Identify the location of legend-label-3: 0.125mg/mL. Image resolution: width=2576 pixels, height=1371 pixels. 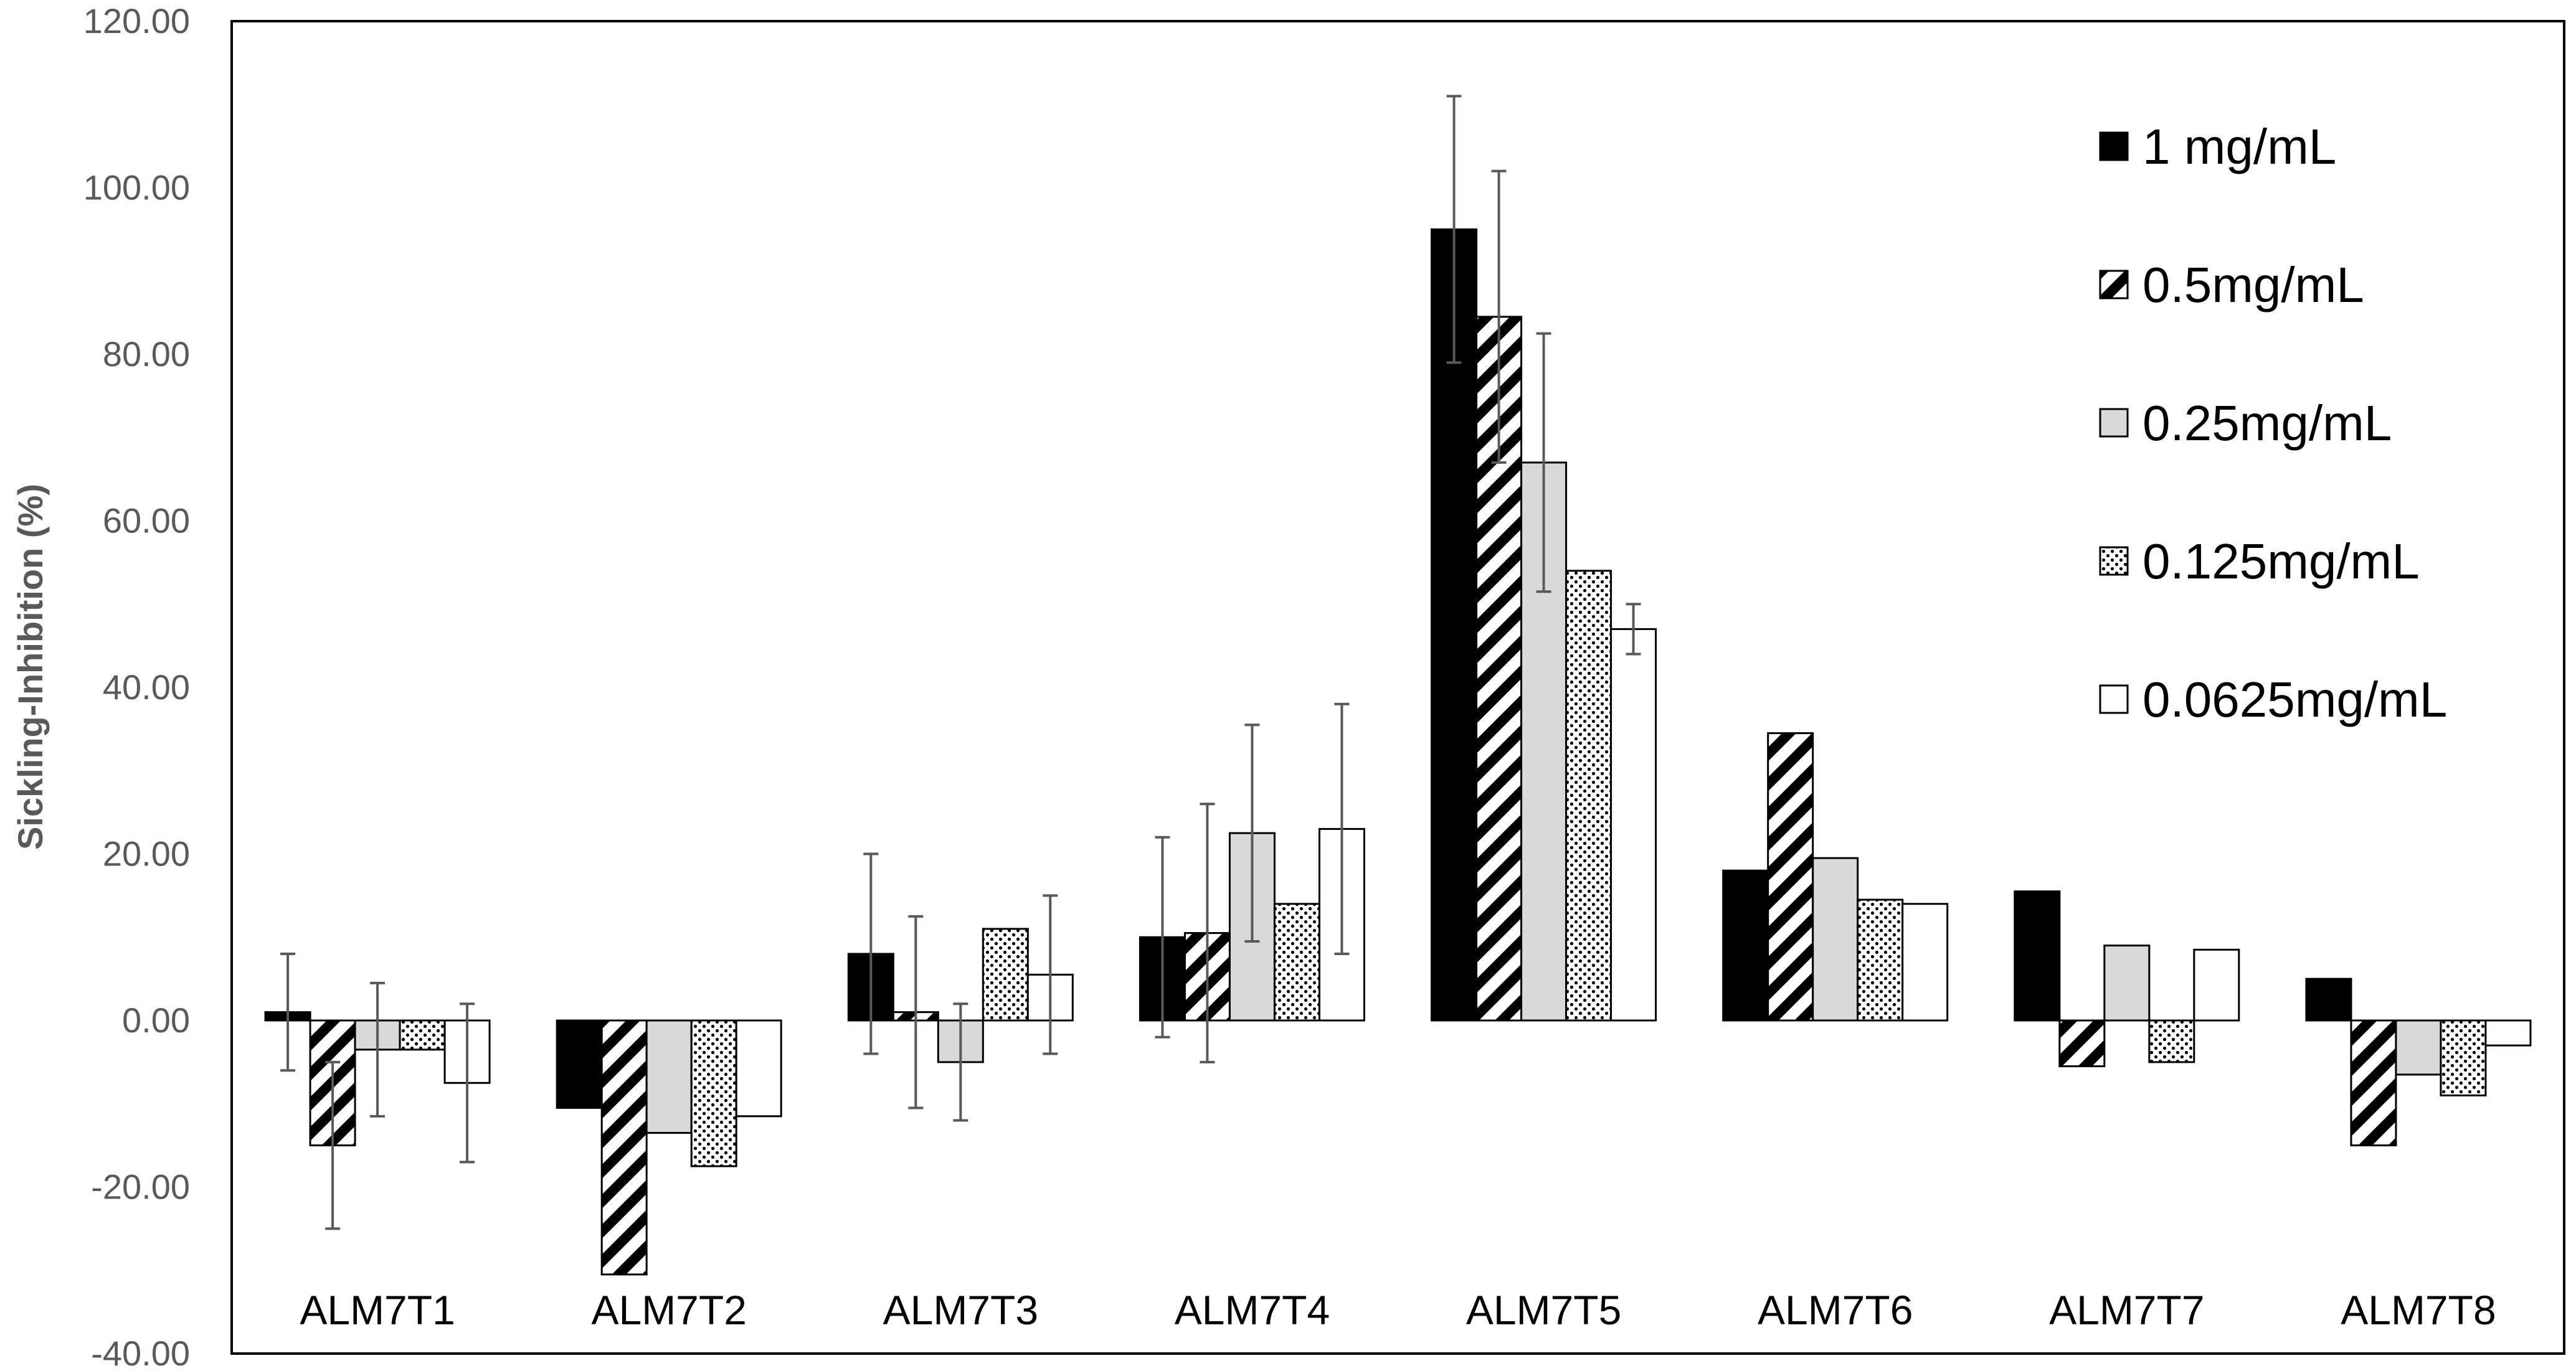
(2282, 561).